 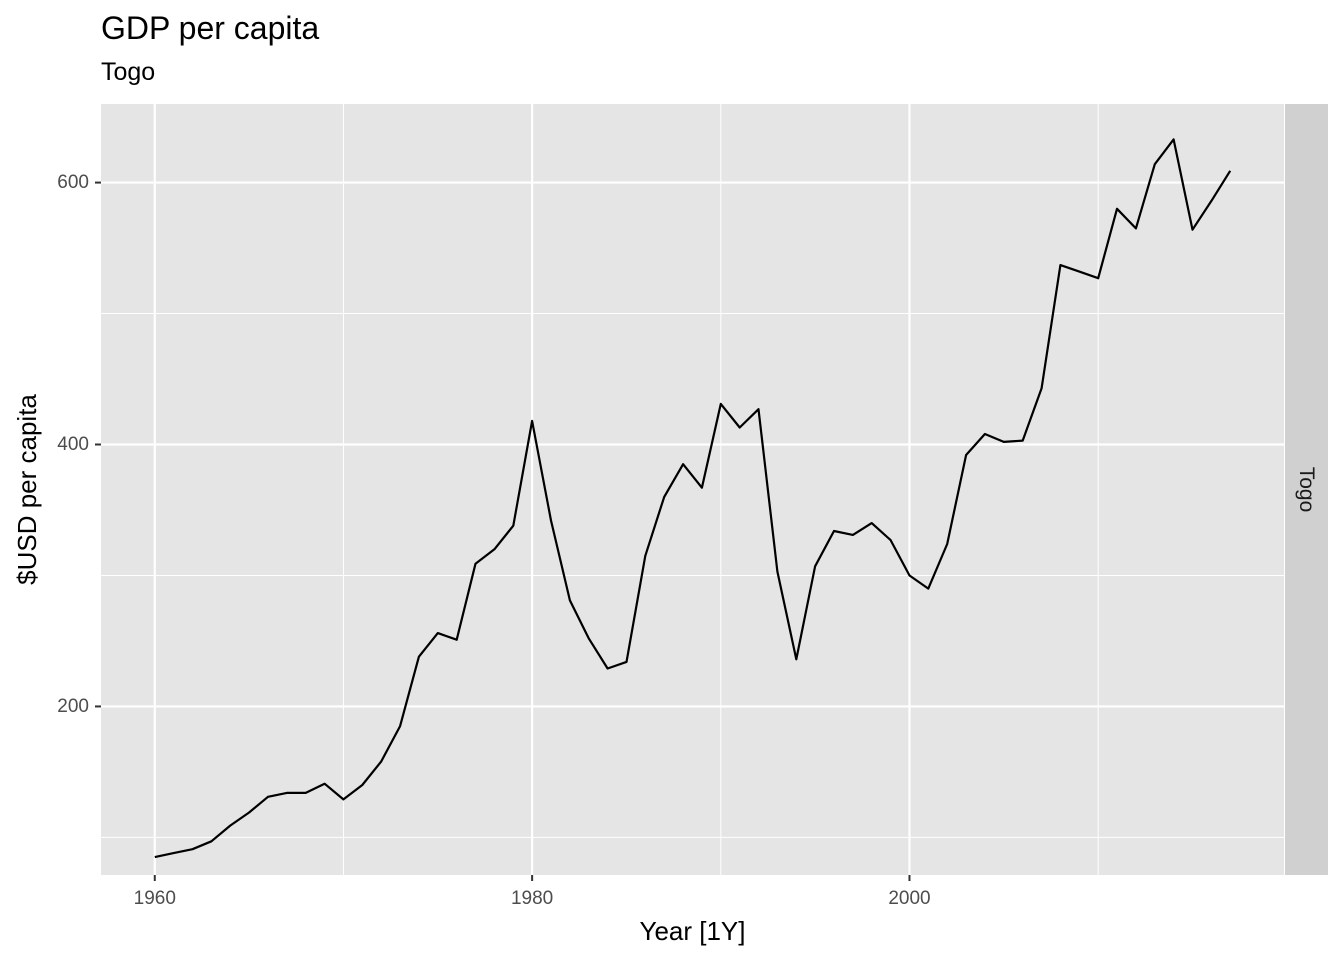 I want to click on facet-strip, so click(x=1306, y=489).